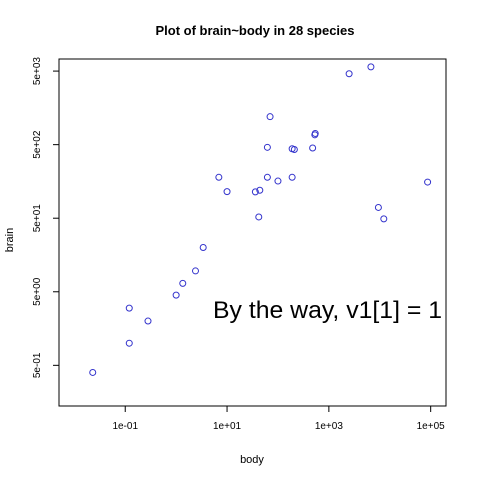 Image resolution: width=480 pixels, height=480 pixels. I want to click on x-axis-label: body, so click(252, 460).